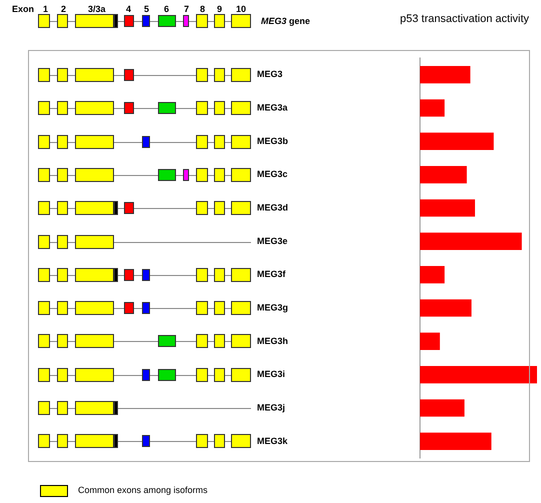 Image resolution: width=541 pixels, height=503 pixels. I want to click on text: 9, so click(219, 9).